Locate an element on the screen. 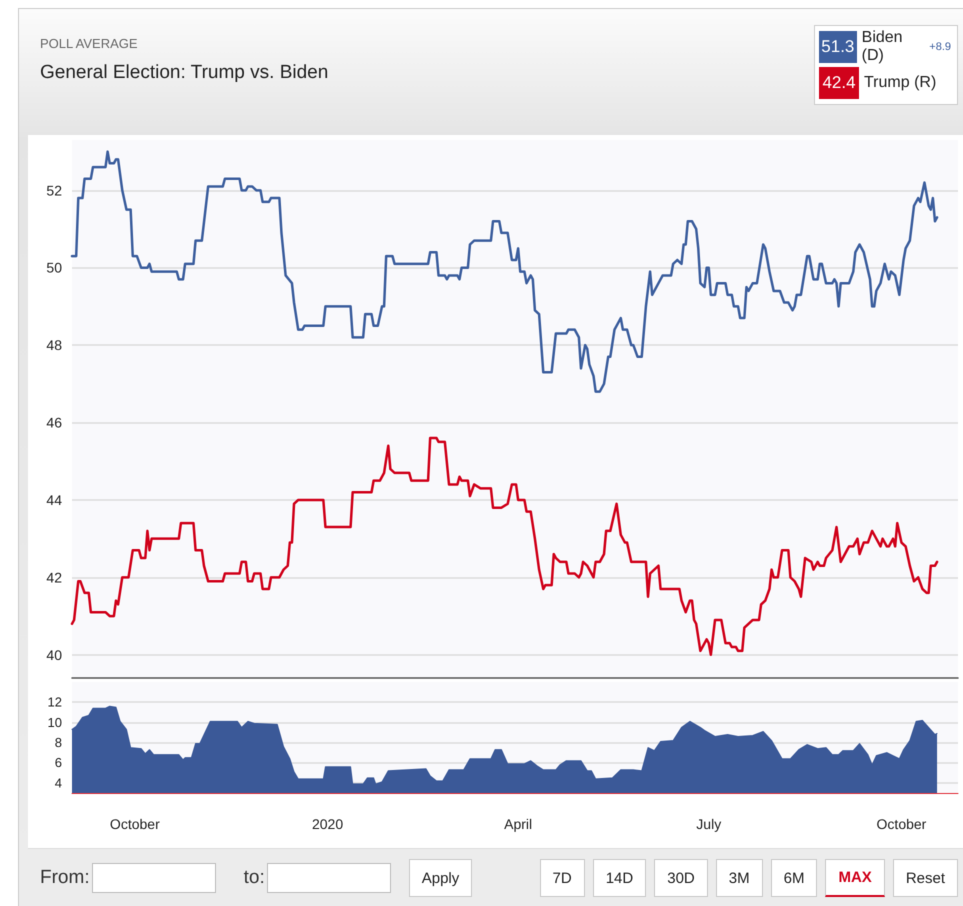  text: 6M is located at coordinates (794, 878).